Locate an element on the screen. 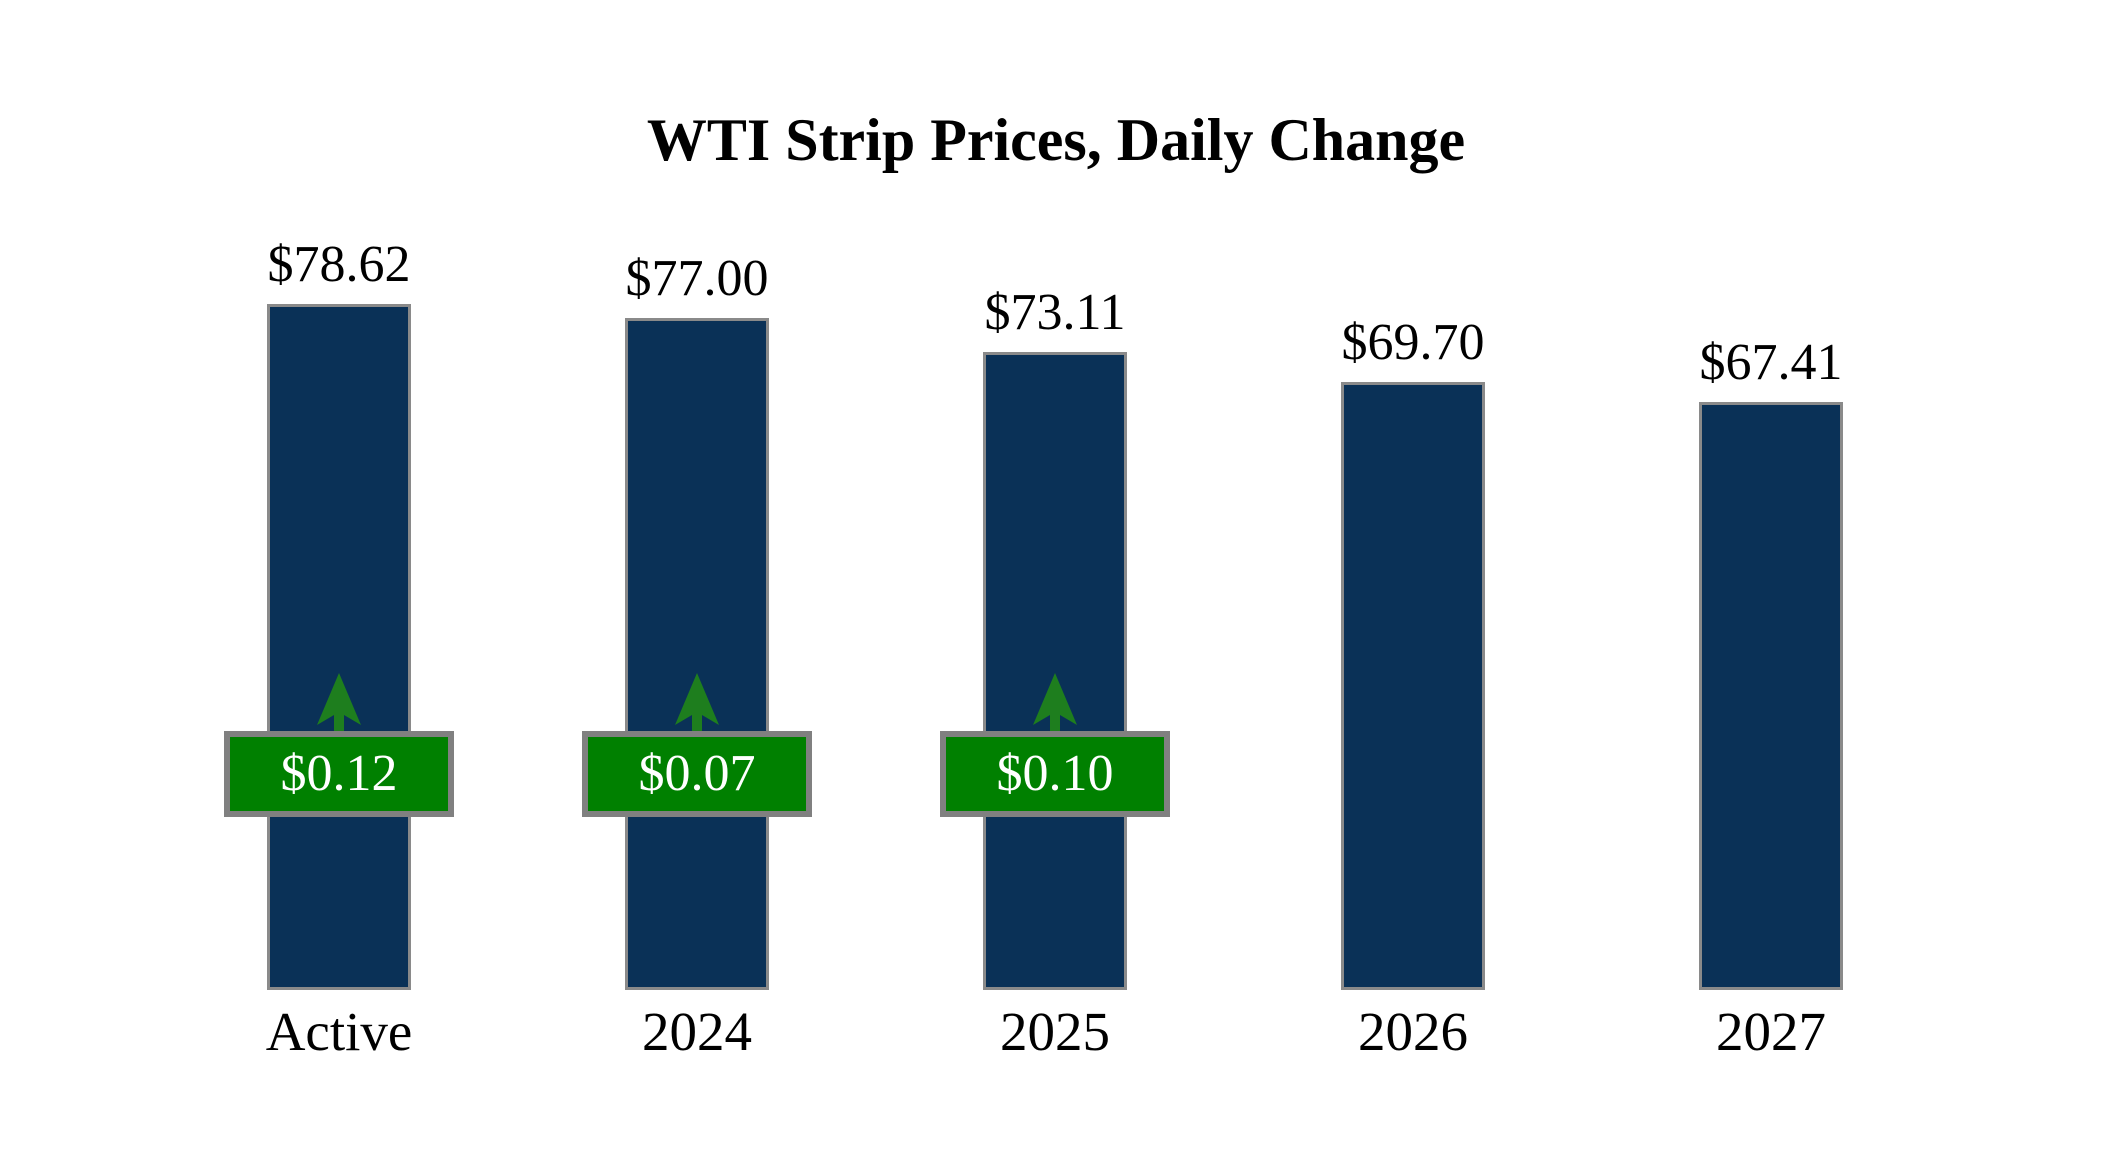 The image size is (2112, 1152). change-badge: $0.07 is located at coordinates (697, 774).